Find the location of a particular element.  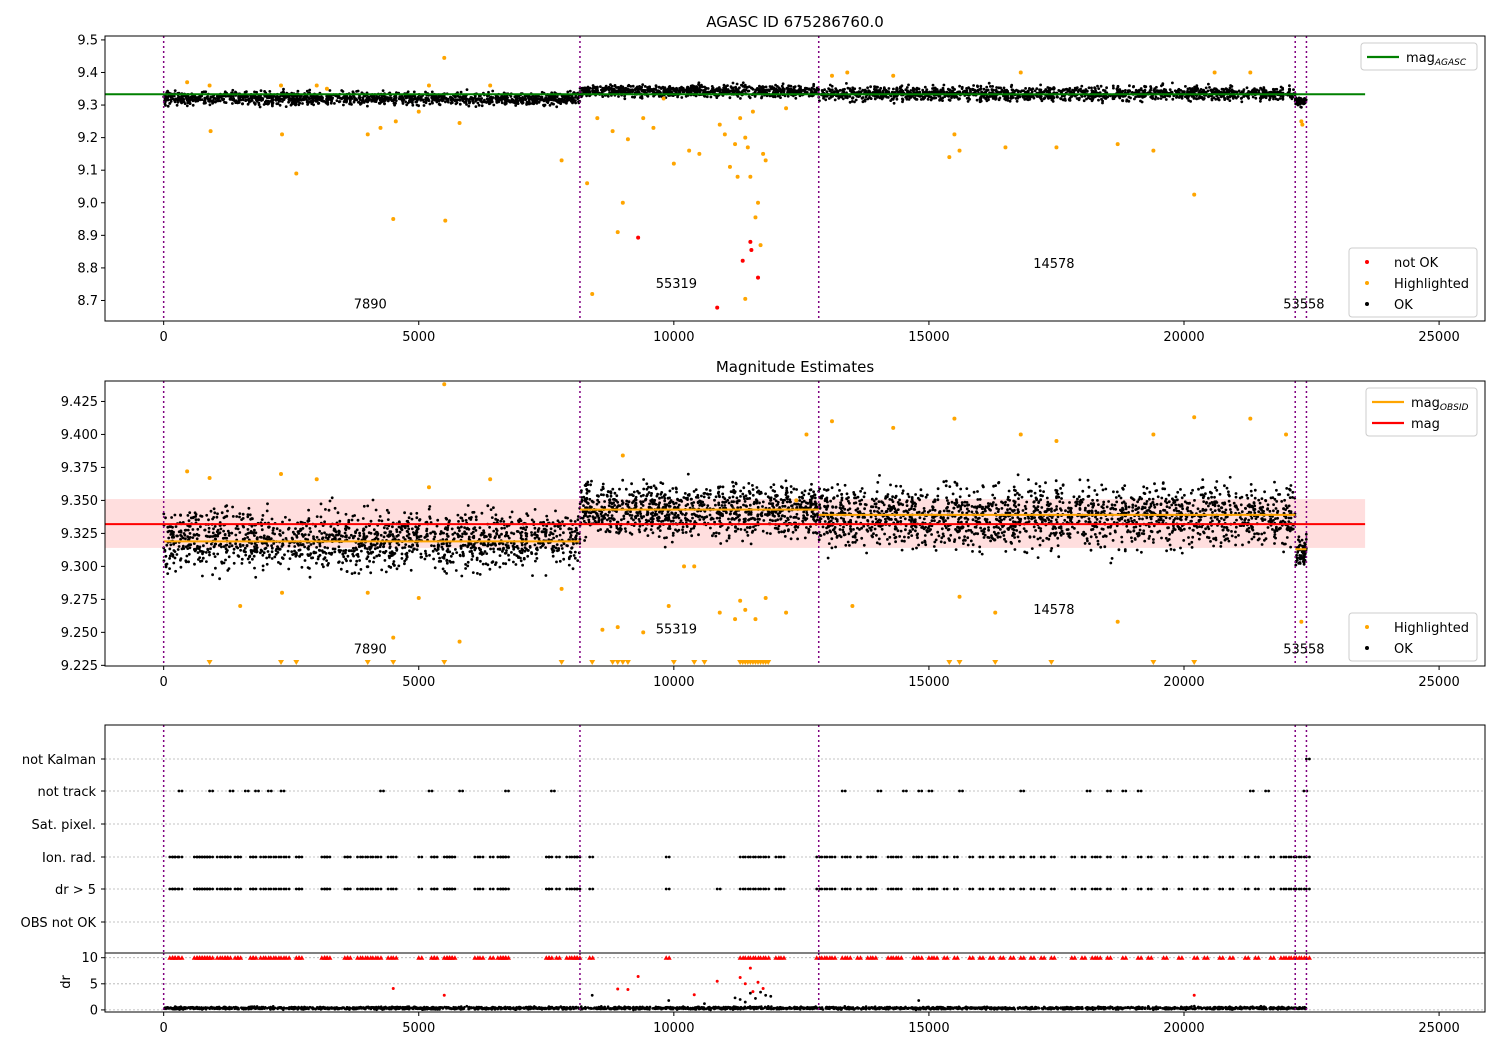

y-tick-label: 8.7 is located at coordinates (87, 301).